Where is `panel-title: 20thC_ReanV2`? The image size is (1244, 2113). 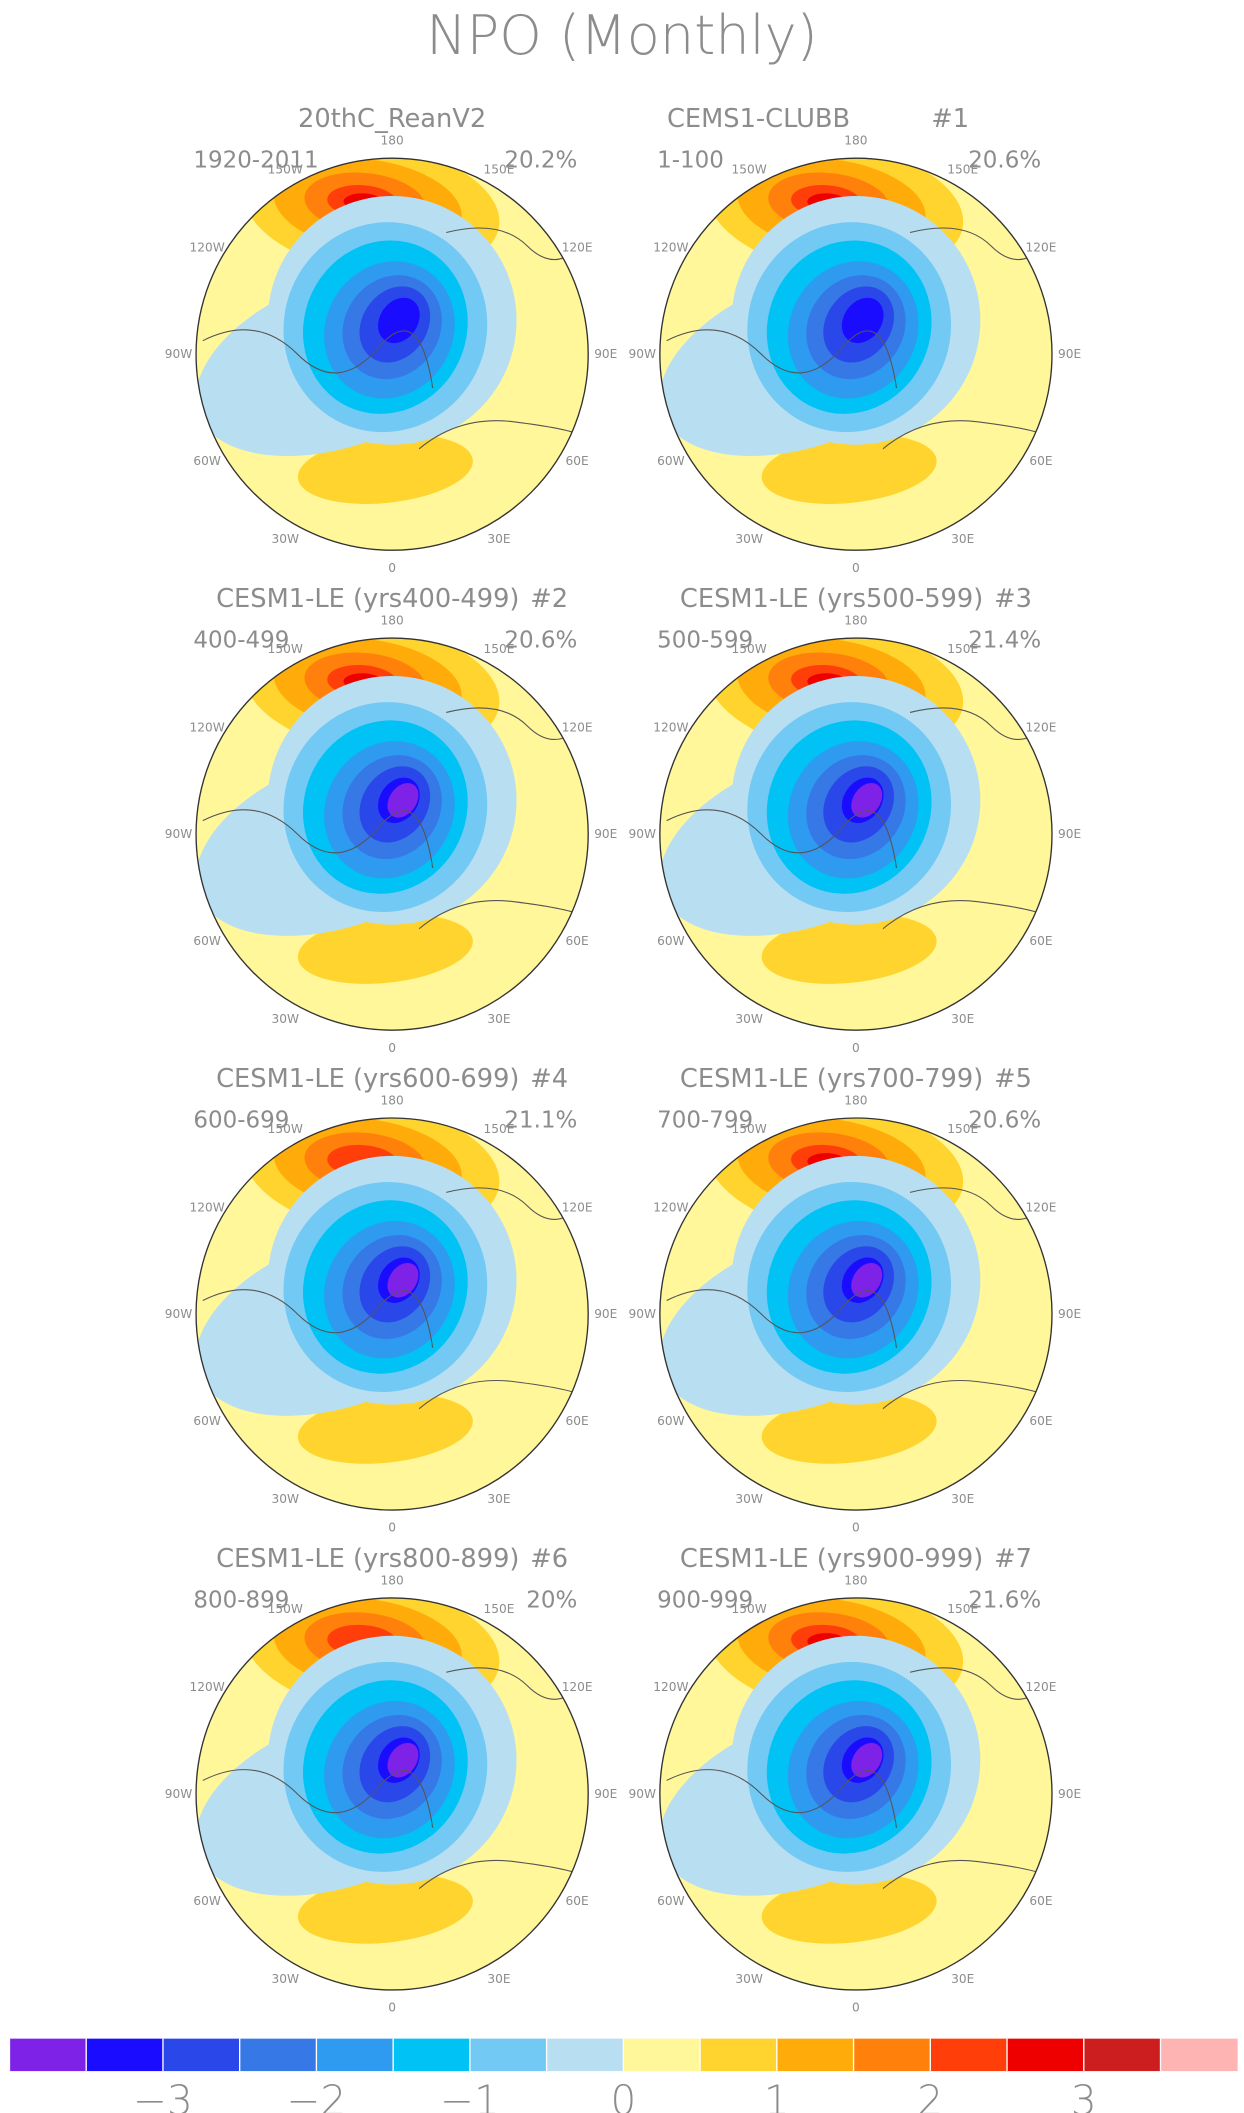 panel-title: 20thC_ReanV2 is located at coordinates (392, 119).